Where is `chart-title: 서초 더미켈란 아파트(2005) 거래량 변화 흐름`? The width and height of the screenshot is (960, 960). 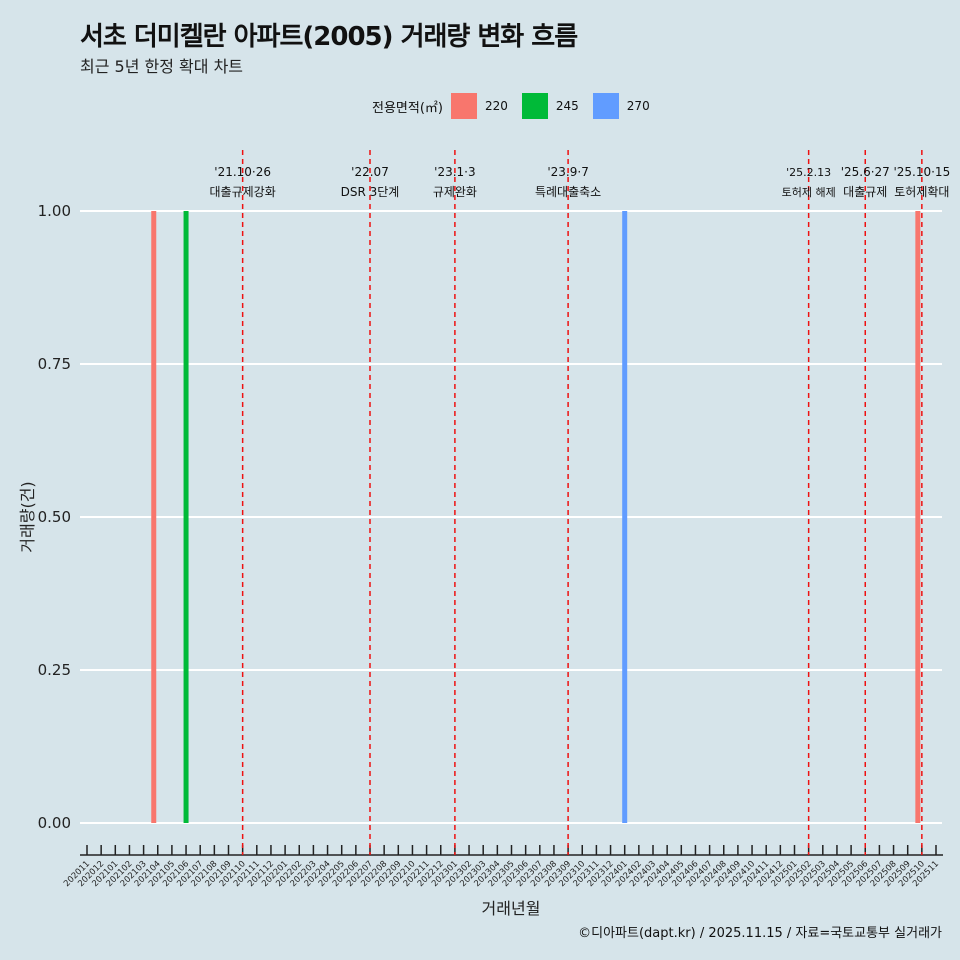 chart-title: 서초 더미켈란 아파트(2005) 거래량 변화 흐름 is located at coordinates (329, 37).